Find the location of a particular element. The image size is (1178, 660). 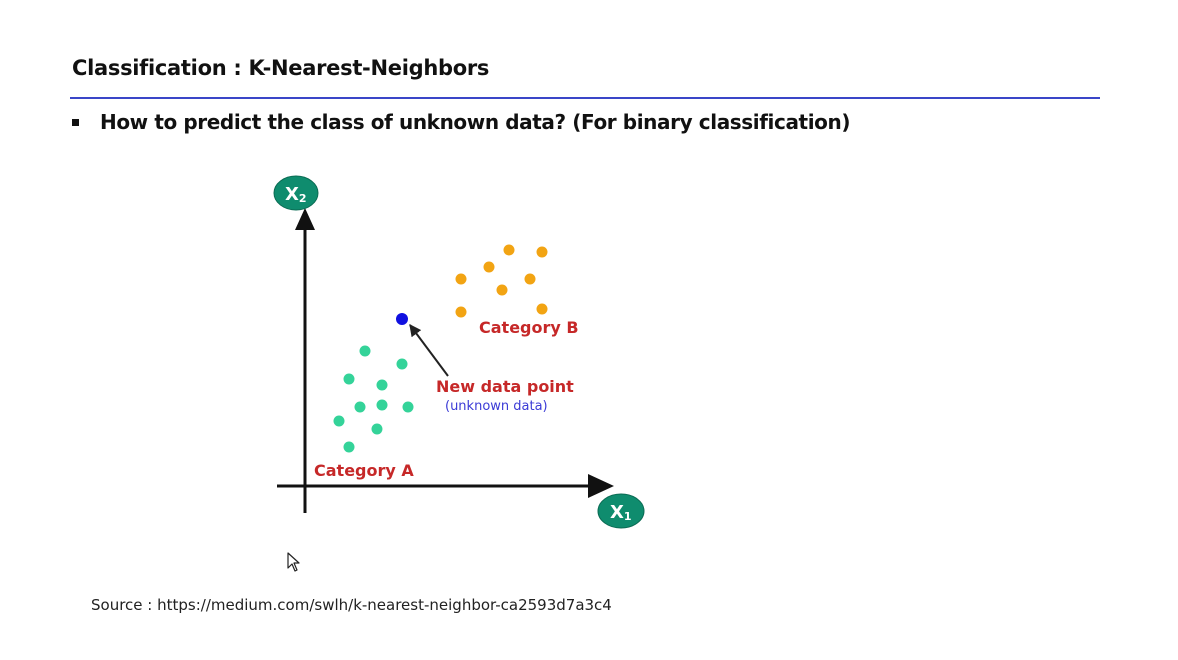

y-axis-badge is located at coordinates (296, 193).